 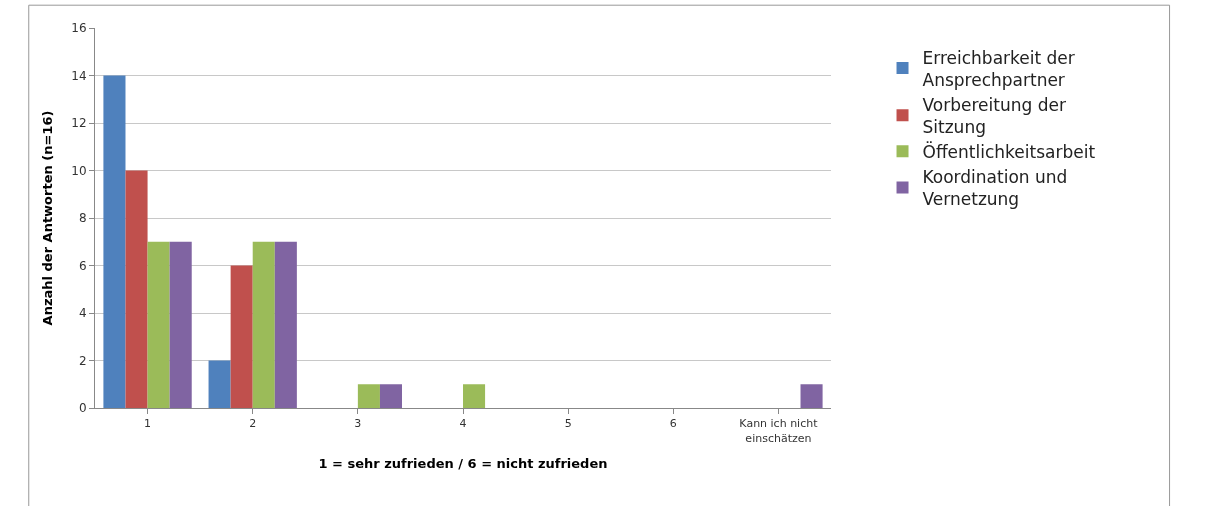 I want to click on y-tick-label: 16, so click(x=79, y=28).